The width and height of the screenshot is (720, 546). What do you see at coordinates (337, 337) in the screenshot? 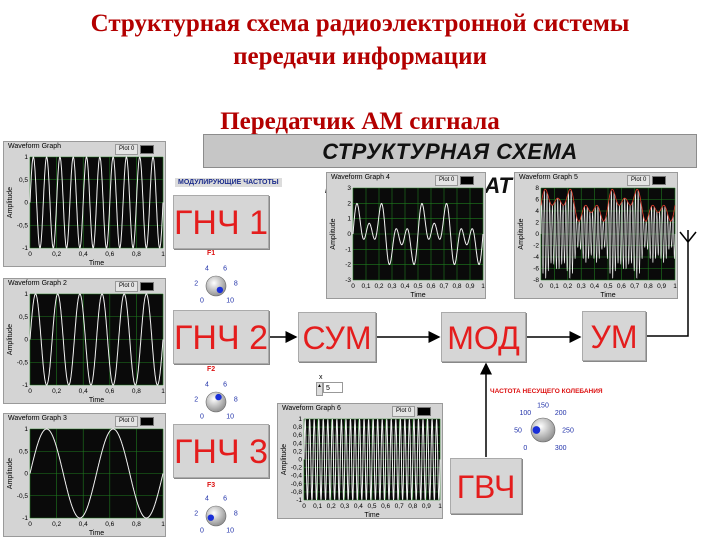
I see `block-sum: СУМ` at bounding box center [337, 337].